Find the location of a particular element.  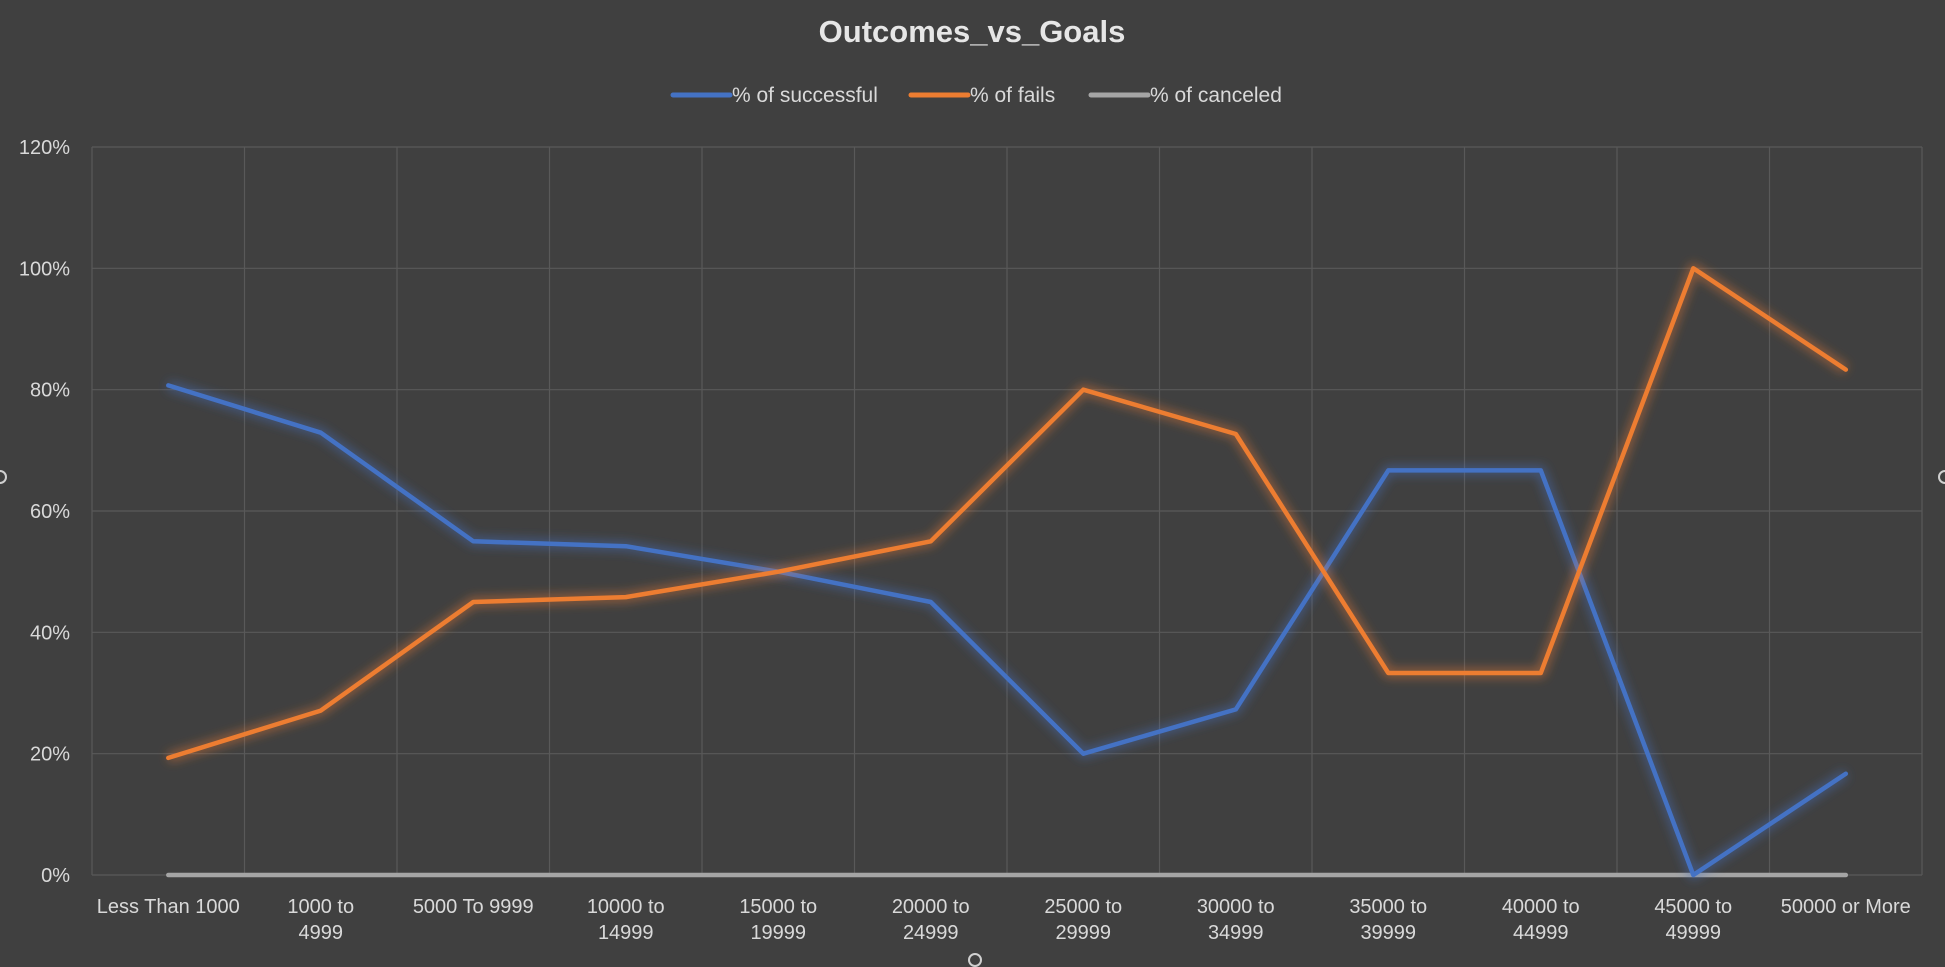

y-axis: 0% 20% 40% 60% 80% 100% 120% is located at coordinates (44, 512).